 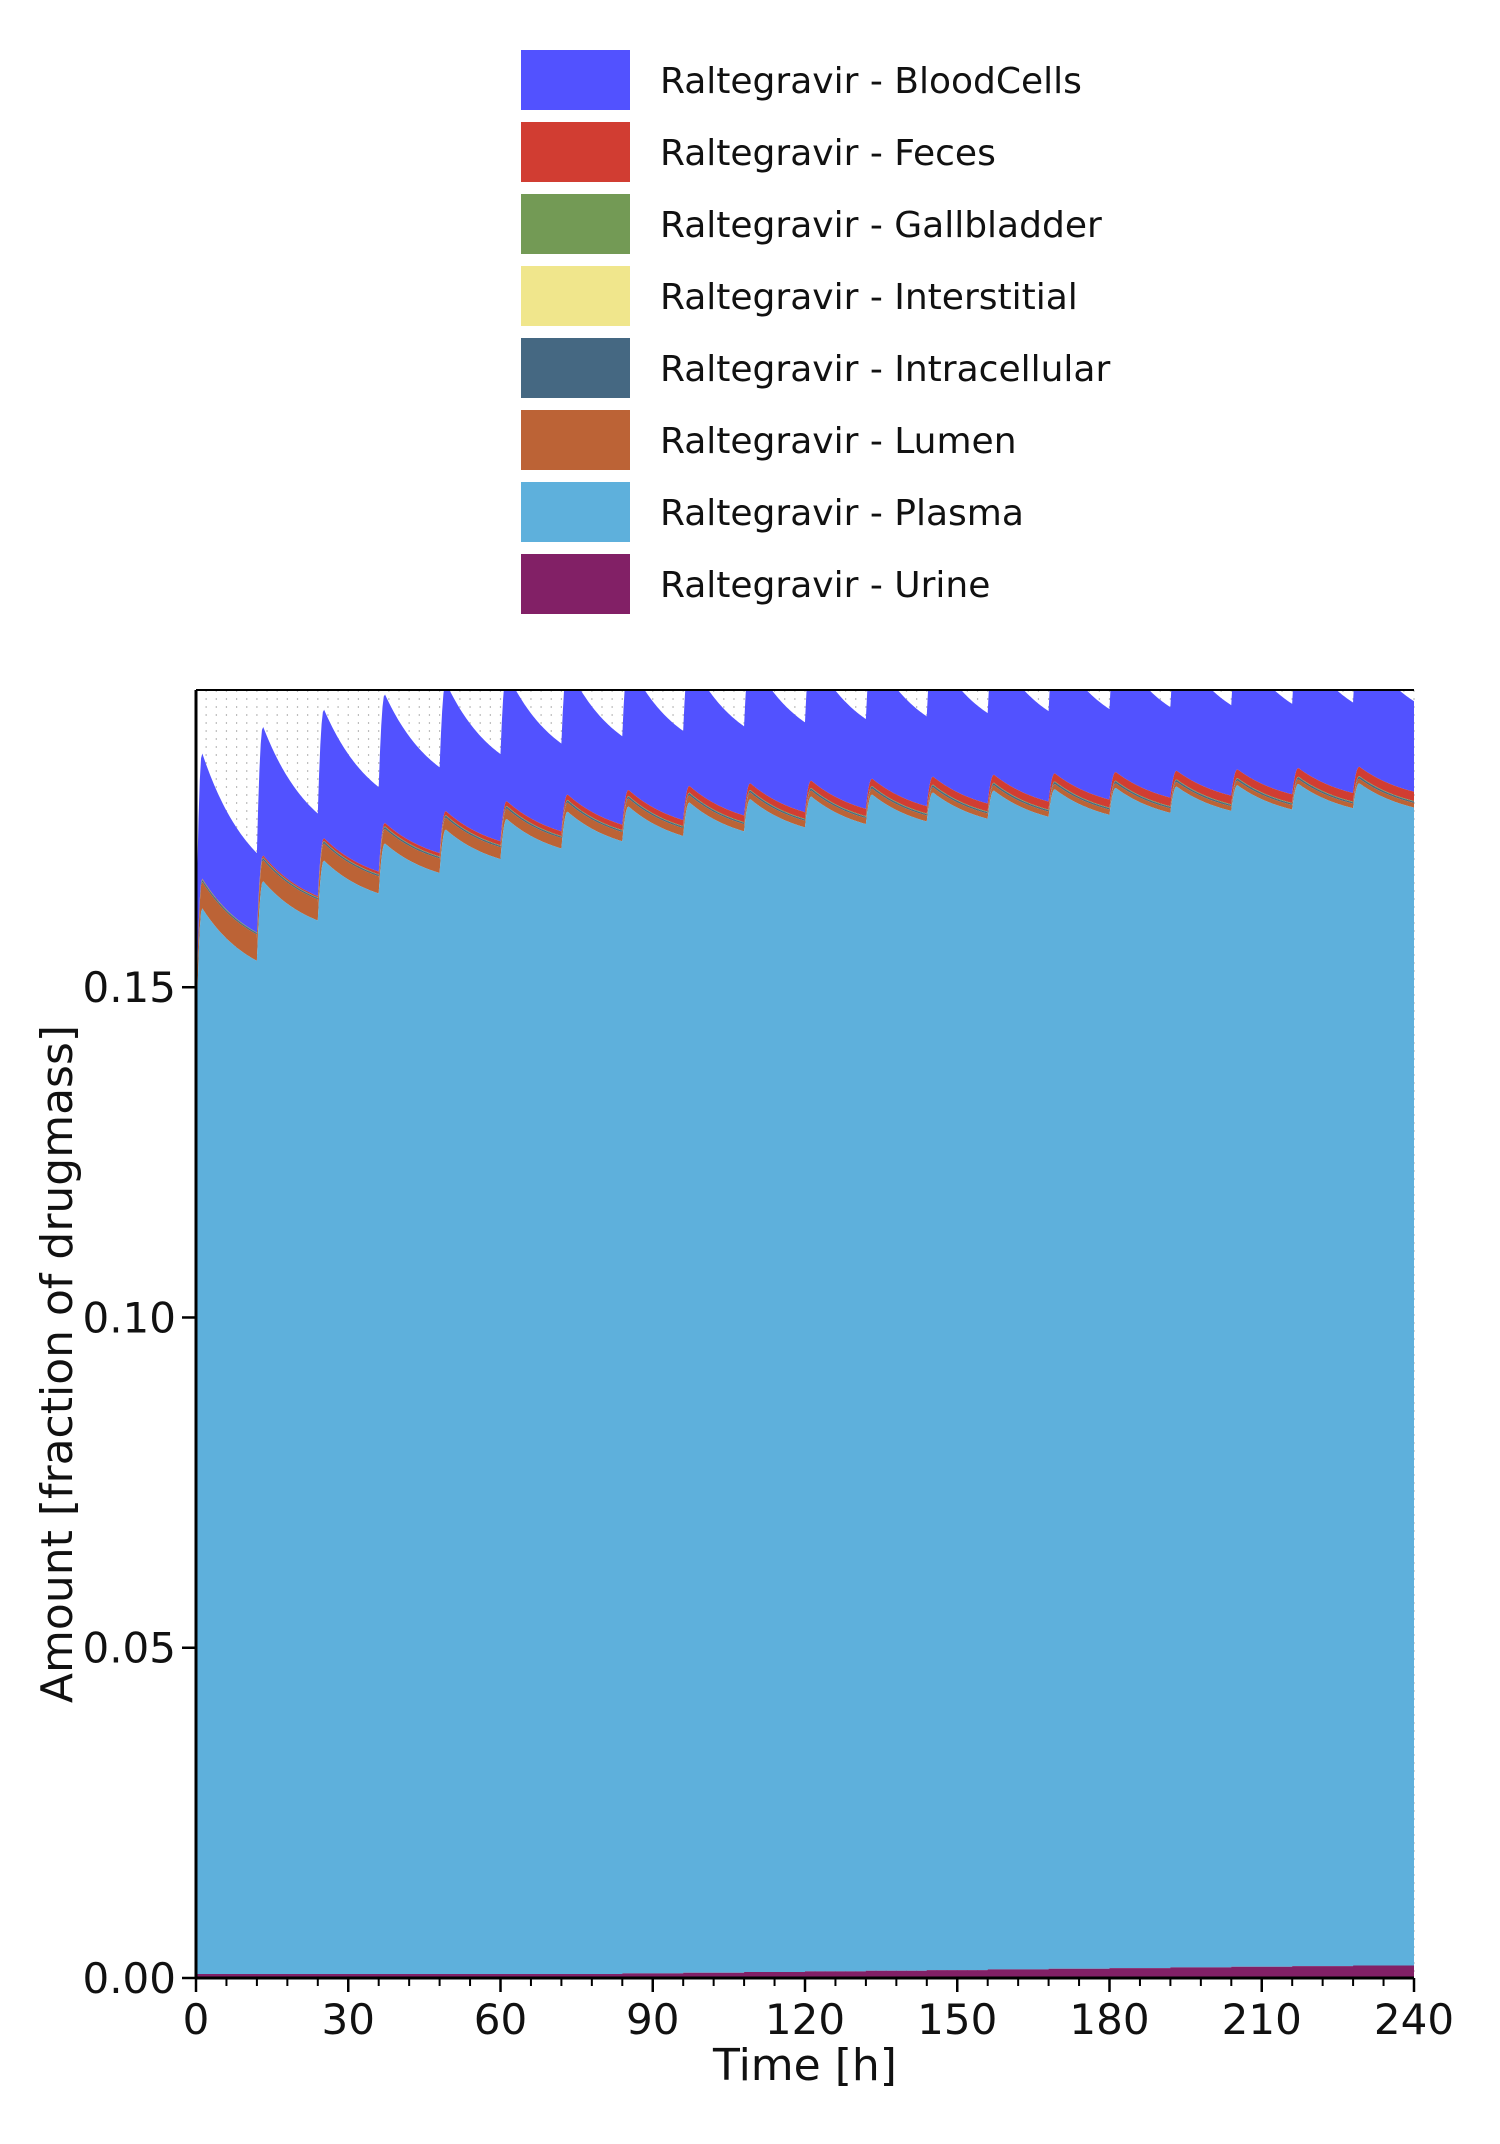 I want to click on legend-label-5: Raltegravir - Lumen, so click(x=838, y=441).